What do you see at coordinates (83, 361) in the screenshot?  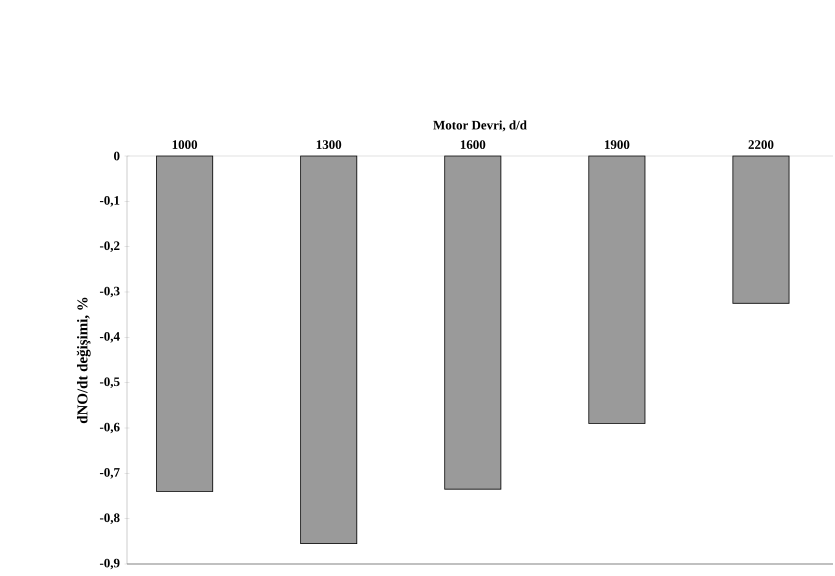 I see `y-axis-title: dNO/dt değişimi, %` at bounding box center [83, 361].